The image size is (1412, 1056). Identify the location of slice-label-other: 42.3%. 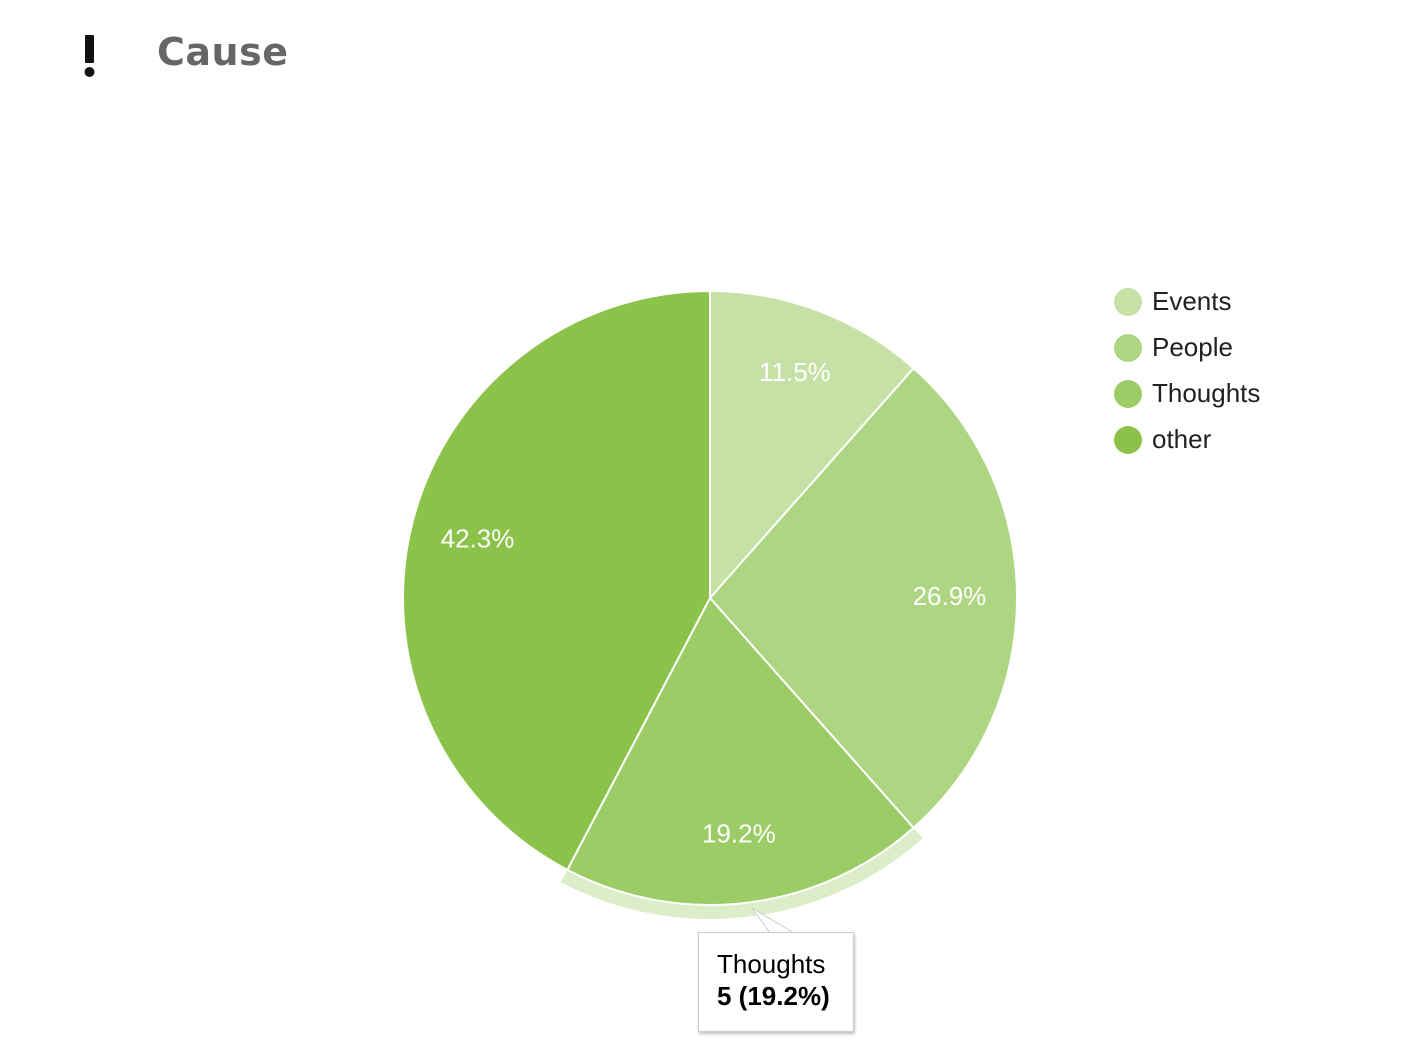
(478, 539).